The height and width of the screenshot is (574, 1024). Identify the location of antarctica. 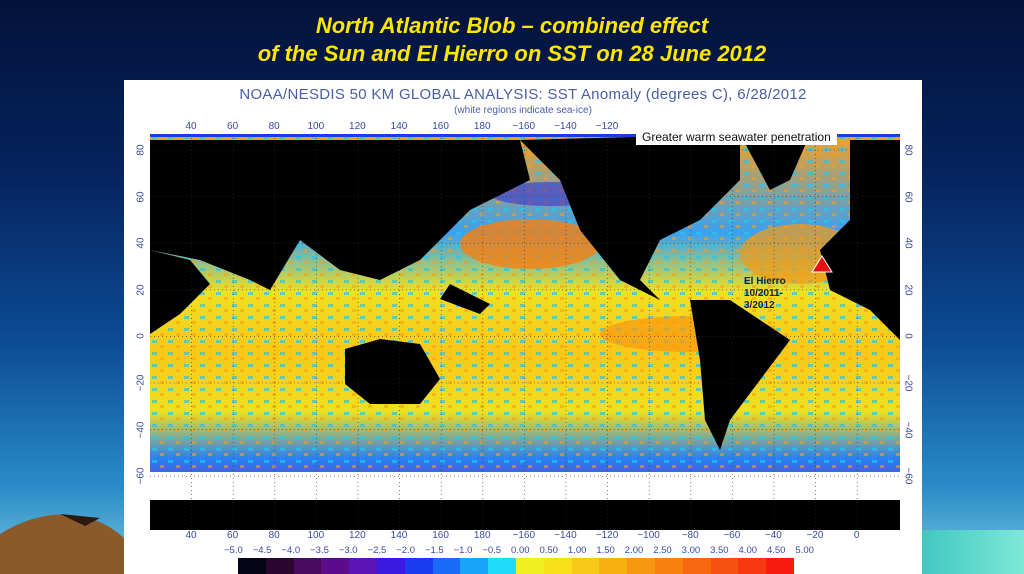
(525, 515).